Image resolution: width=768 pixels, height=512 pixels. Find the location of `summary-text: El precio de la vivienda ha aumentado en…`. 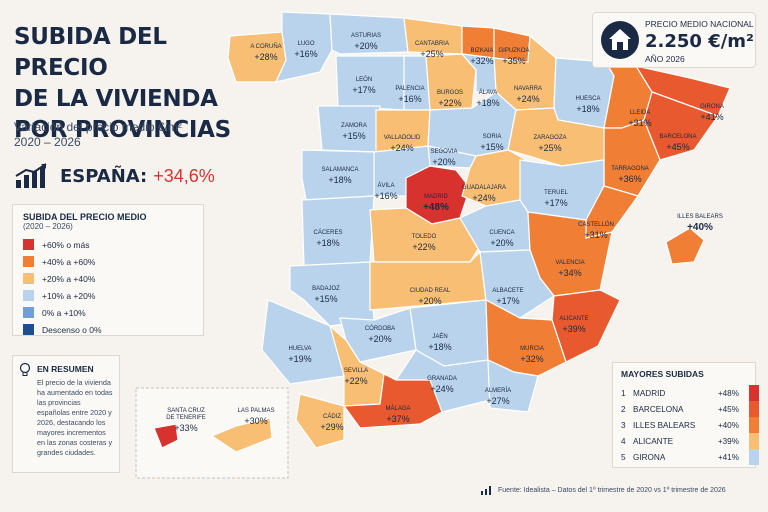

summary-text: El precio de la vivienda ha aumentado en… is located at coordinates (75, 417).